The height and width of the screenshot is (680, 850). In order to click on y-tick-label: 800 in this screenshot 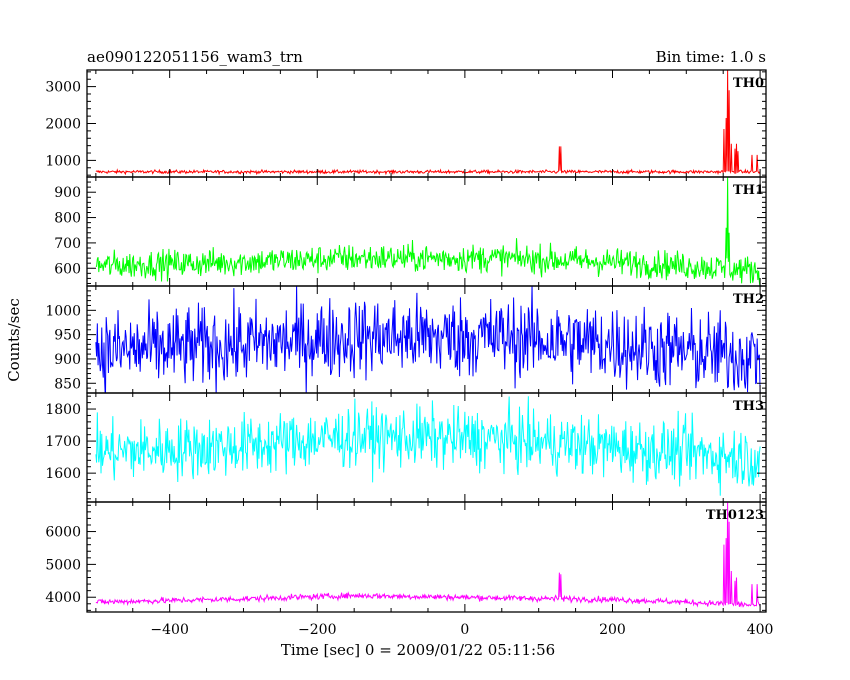, I will do `click(67, 219)`.